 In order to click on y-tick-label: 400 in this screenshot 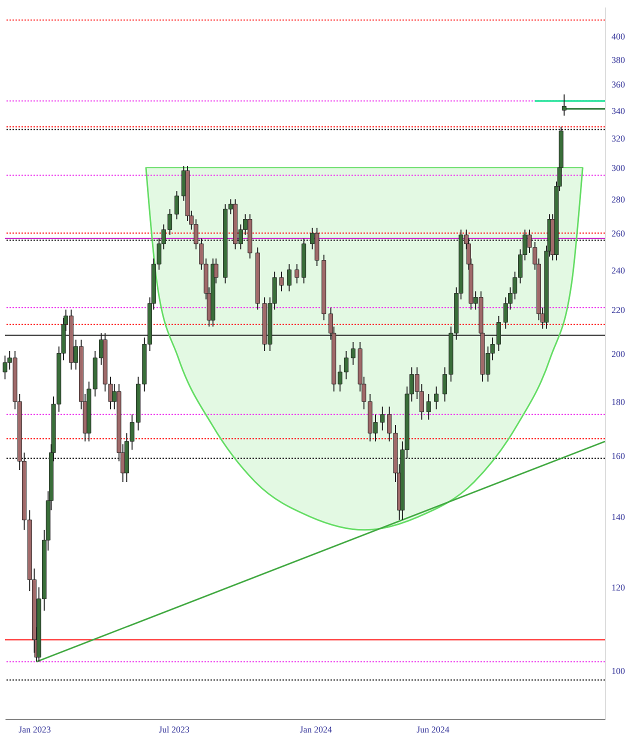, I will do `click(619, 36)`.